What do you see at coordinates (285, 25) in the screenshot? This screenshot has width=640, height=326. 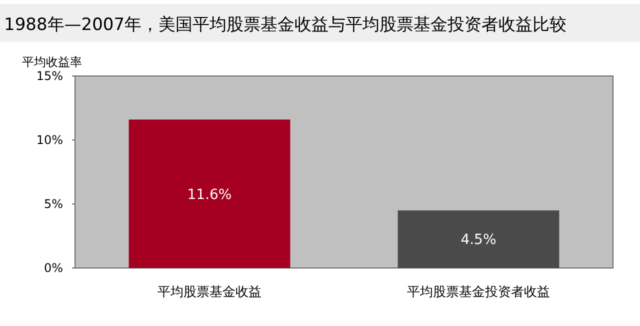 I see `title: 1988年—2007年，美国平均股票基金收益与平均股票基金投资者收益比较` at bounding box center [285, 25].